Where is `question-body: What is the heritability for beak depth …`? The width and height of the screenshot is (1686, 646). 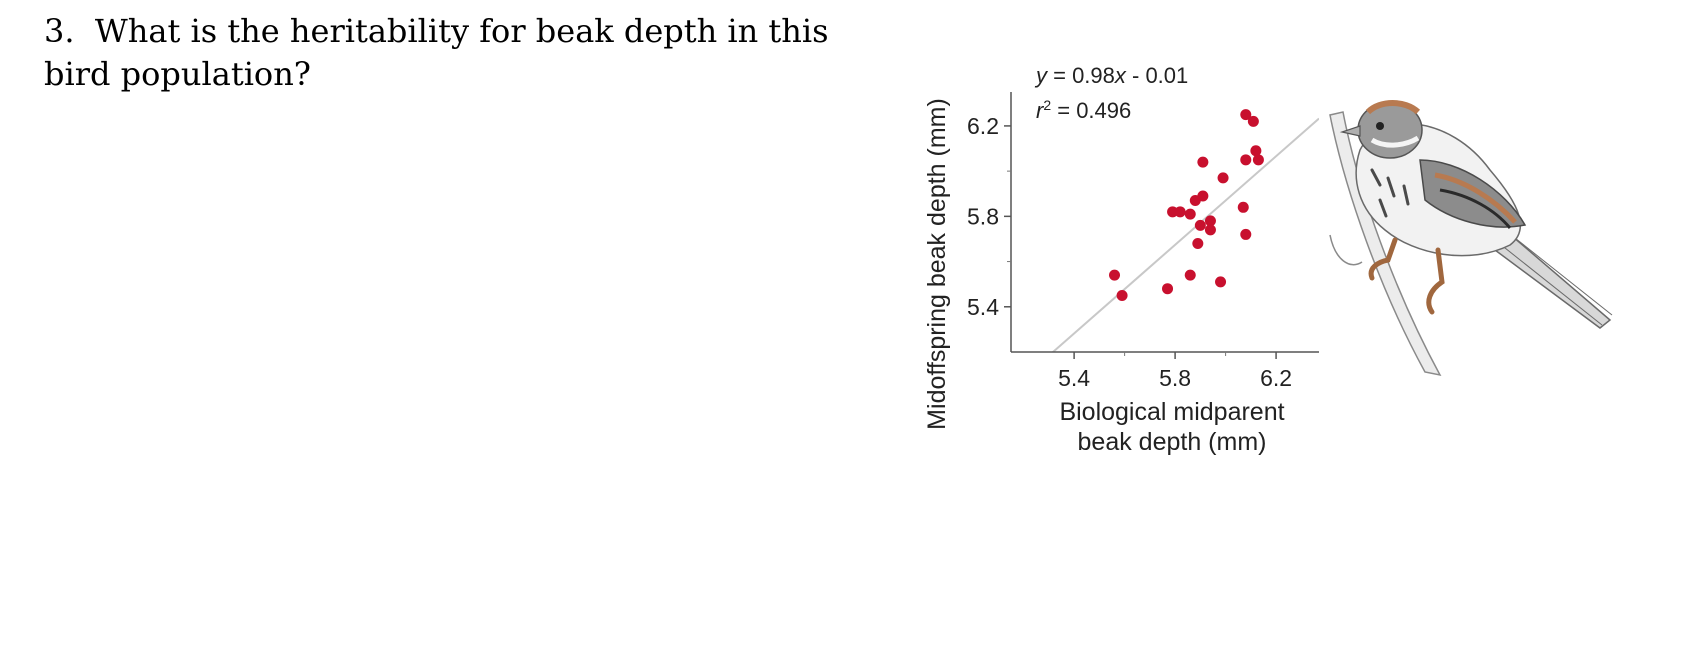 question-body: What is the heritability for beak depth … is located at coordinates (436, 52).